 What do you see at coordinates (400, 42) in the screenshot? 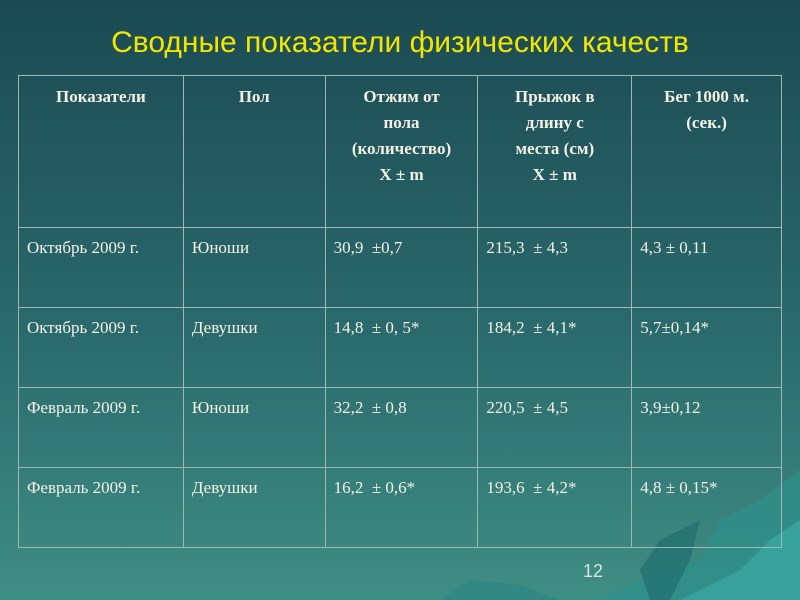
I see `slide-title: Сводные показатели физических качеств` at bounding box center [400, 42].